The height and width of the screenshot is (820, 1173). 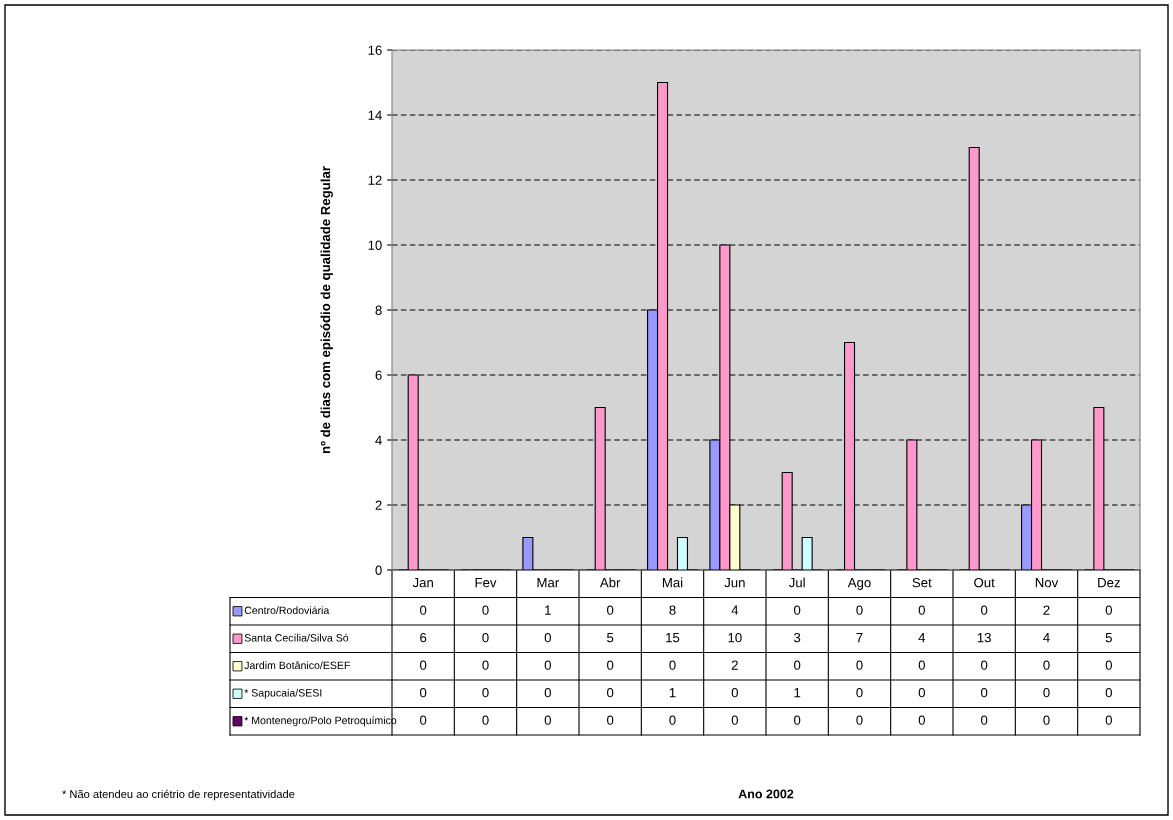 What do you see at coordinates (797, 637) in the screenshot?
I see `data-label: 3` at bounding box center [797, 637].